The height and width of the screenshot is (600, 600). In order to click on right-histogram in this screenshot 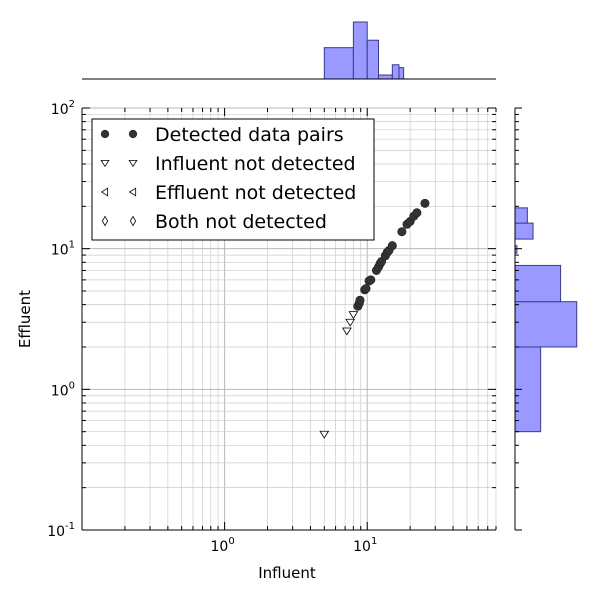, I will do `click(546, 319)`.